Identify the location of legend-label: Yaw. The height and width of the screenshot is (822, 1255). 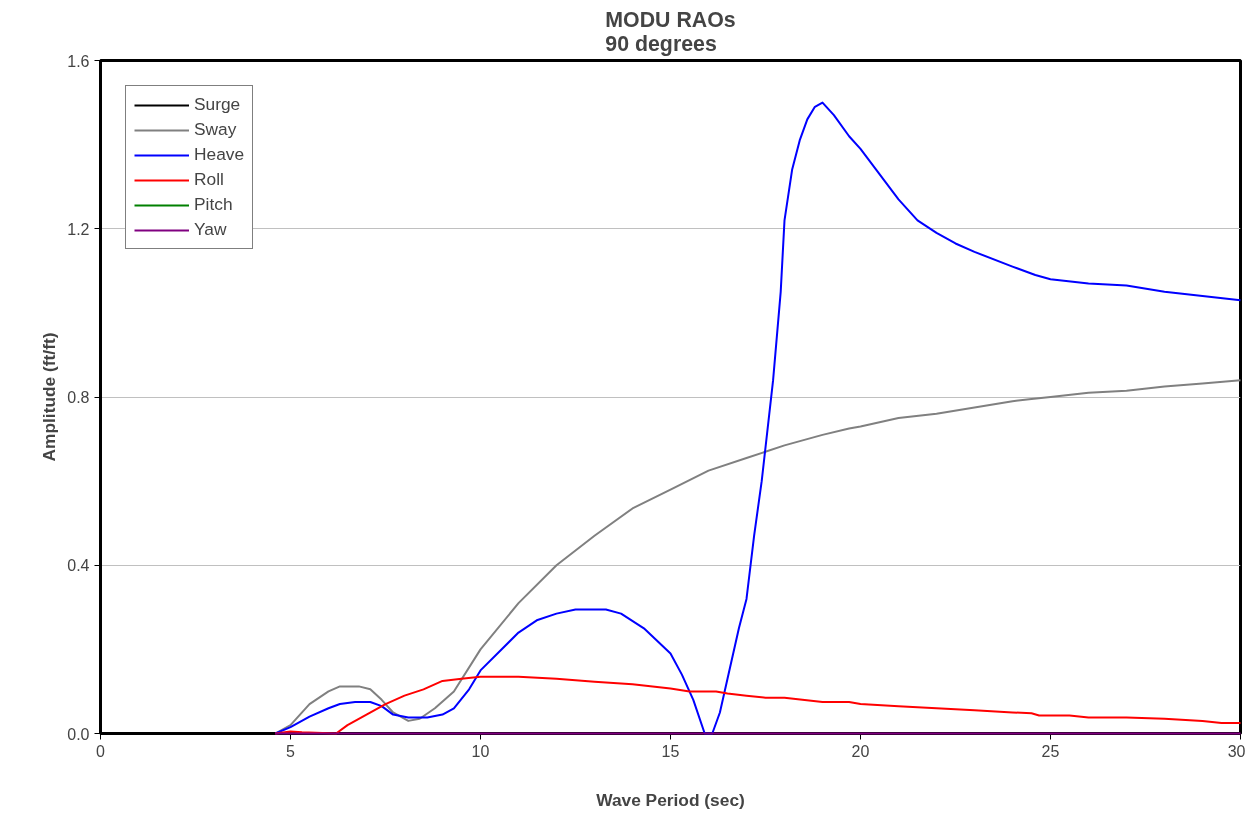
(210, 229).